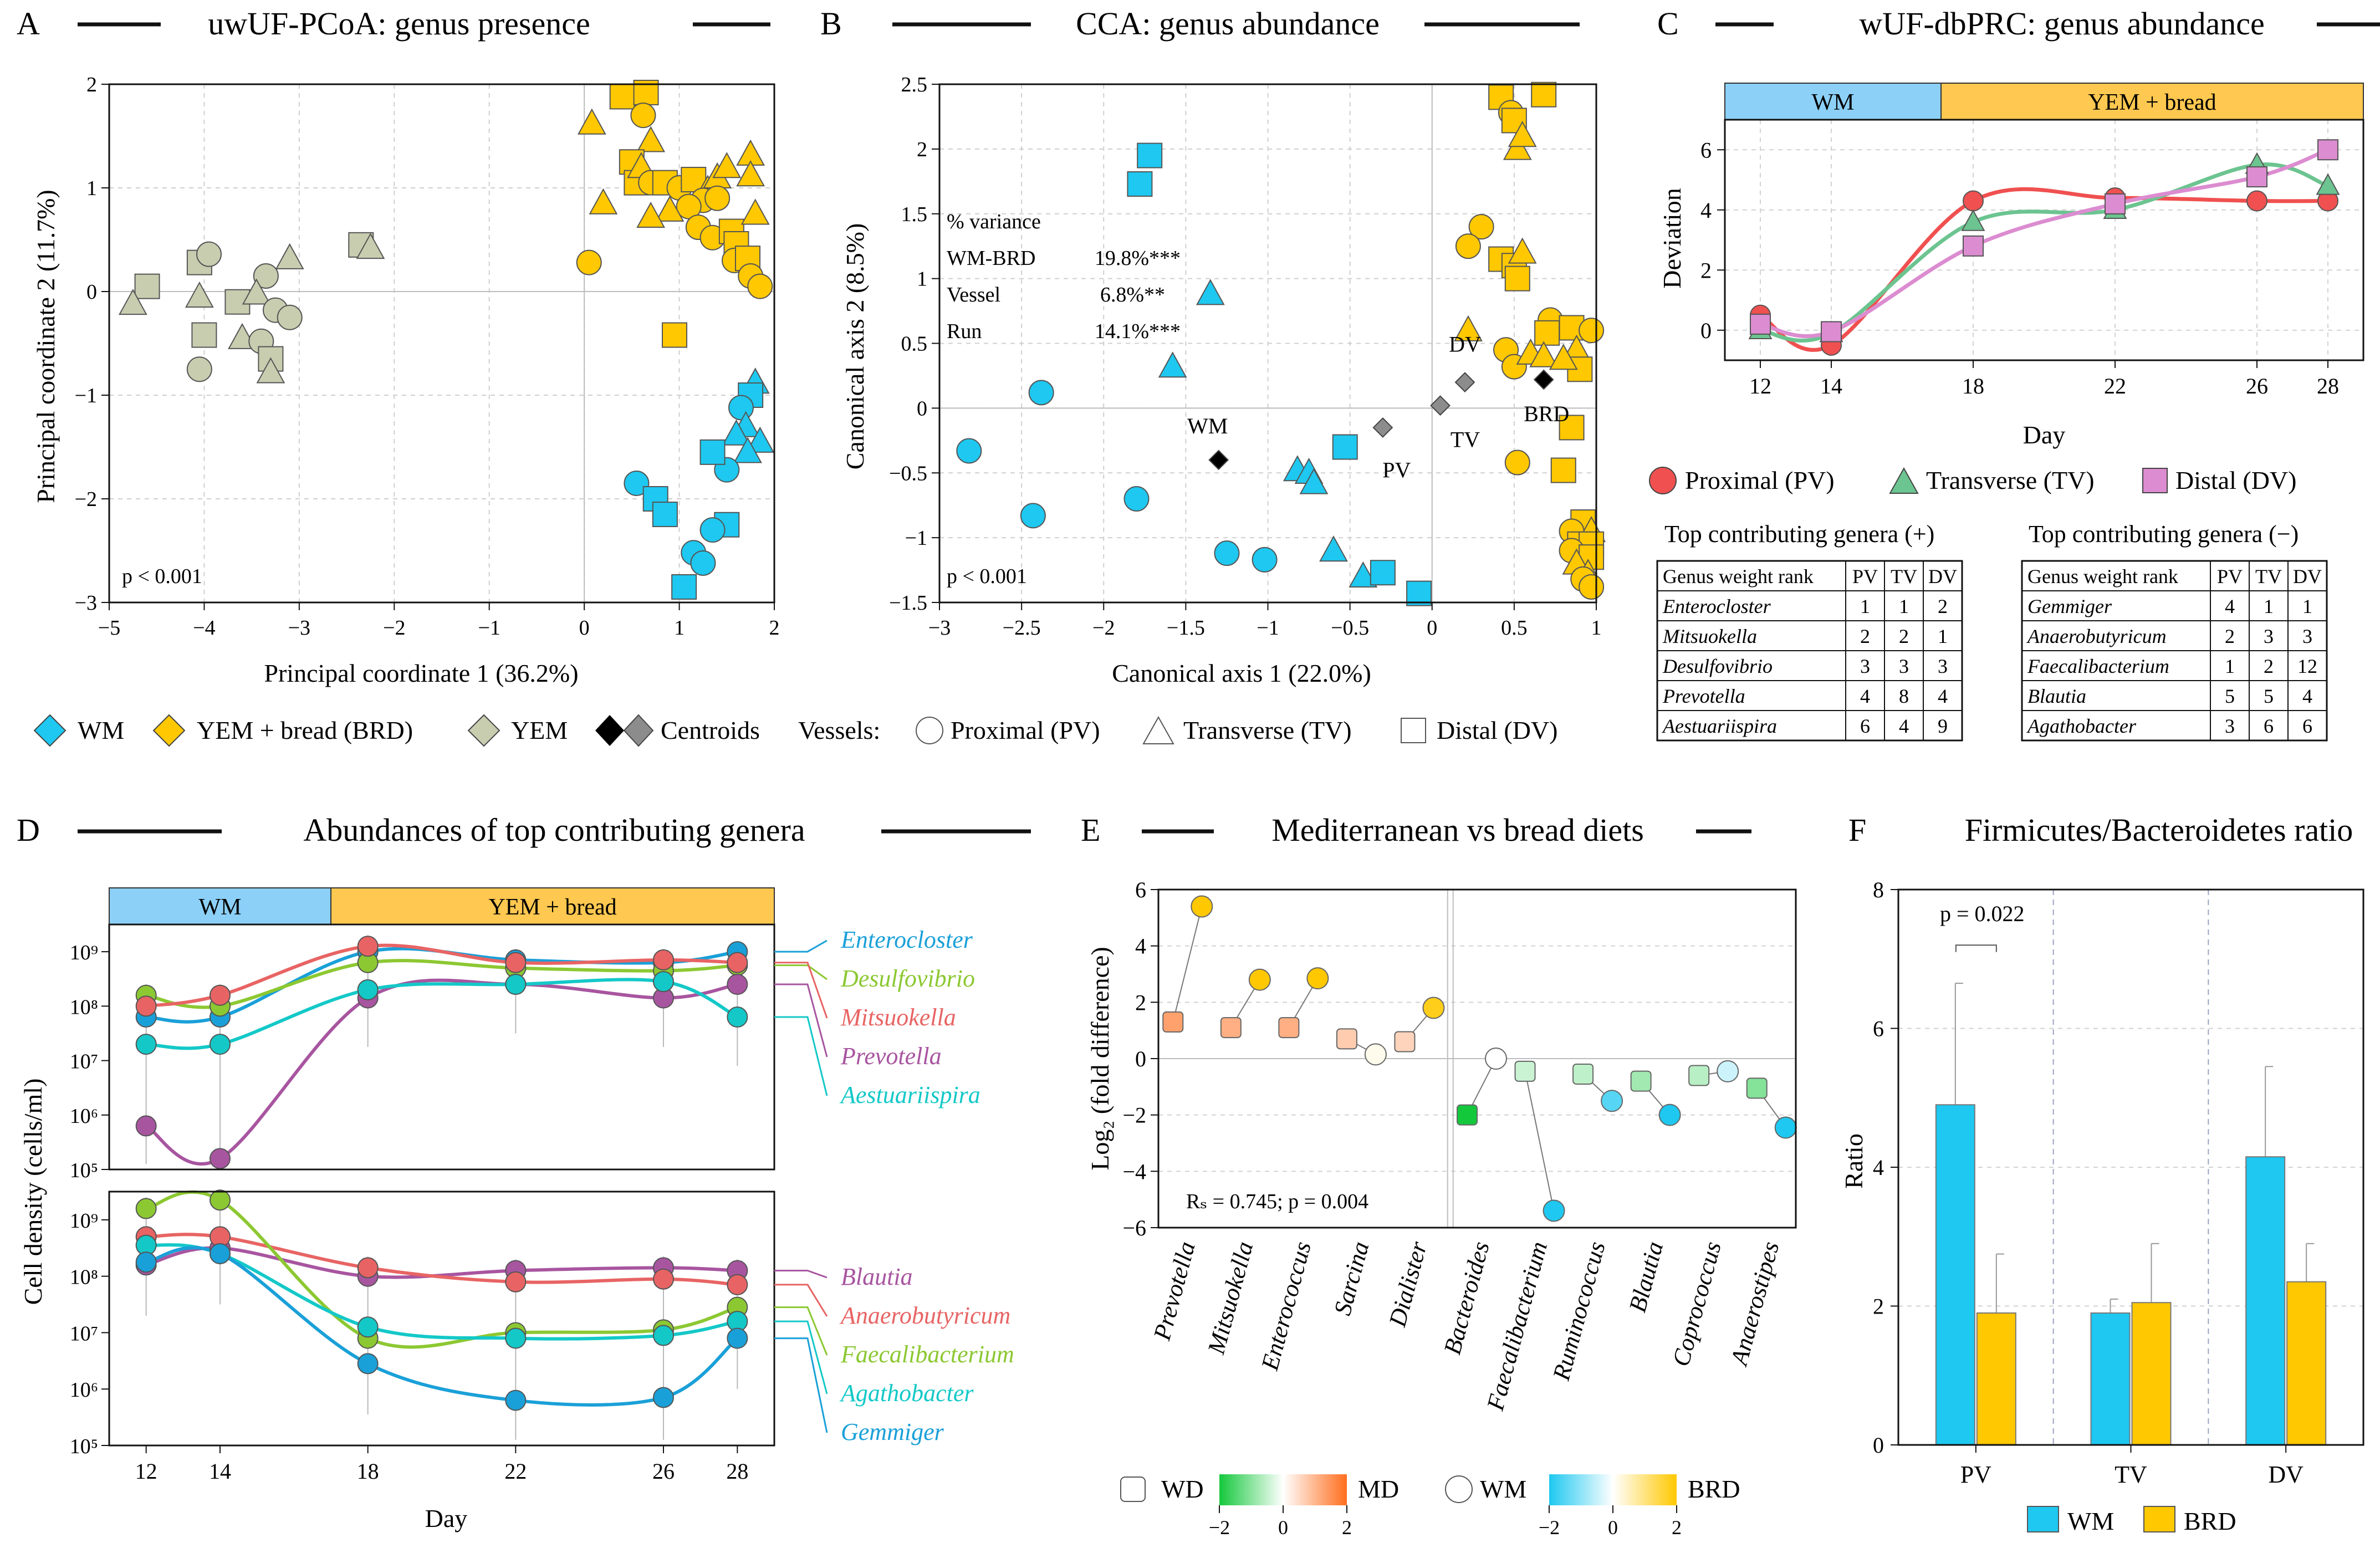  Describe the element at coordinates (898, 1018) in the screenshot. I see `genus-label-mitsuokella: Mitsuokella` at that location.